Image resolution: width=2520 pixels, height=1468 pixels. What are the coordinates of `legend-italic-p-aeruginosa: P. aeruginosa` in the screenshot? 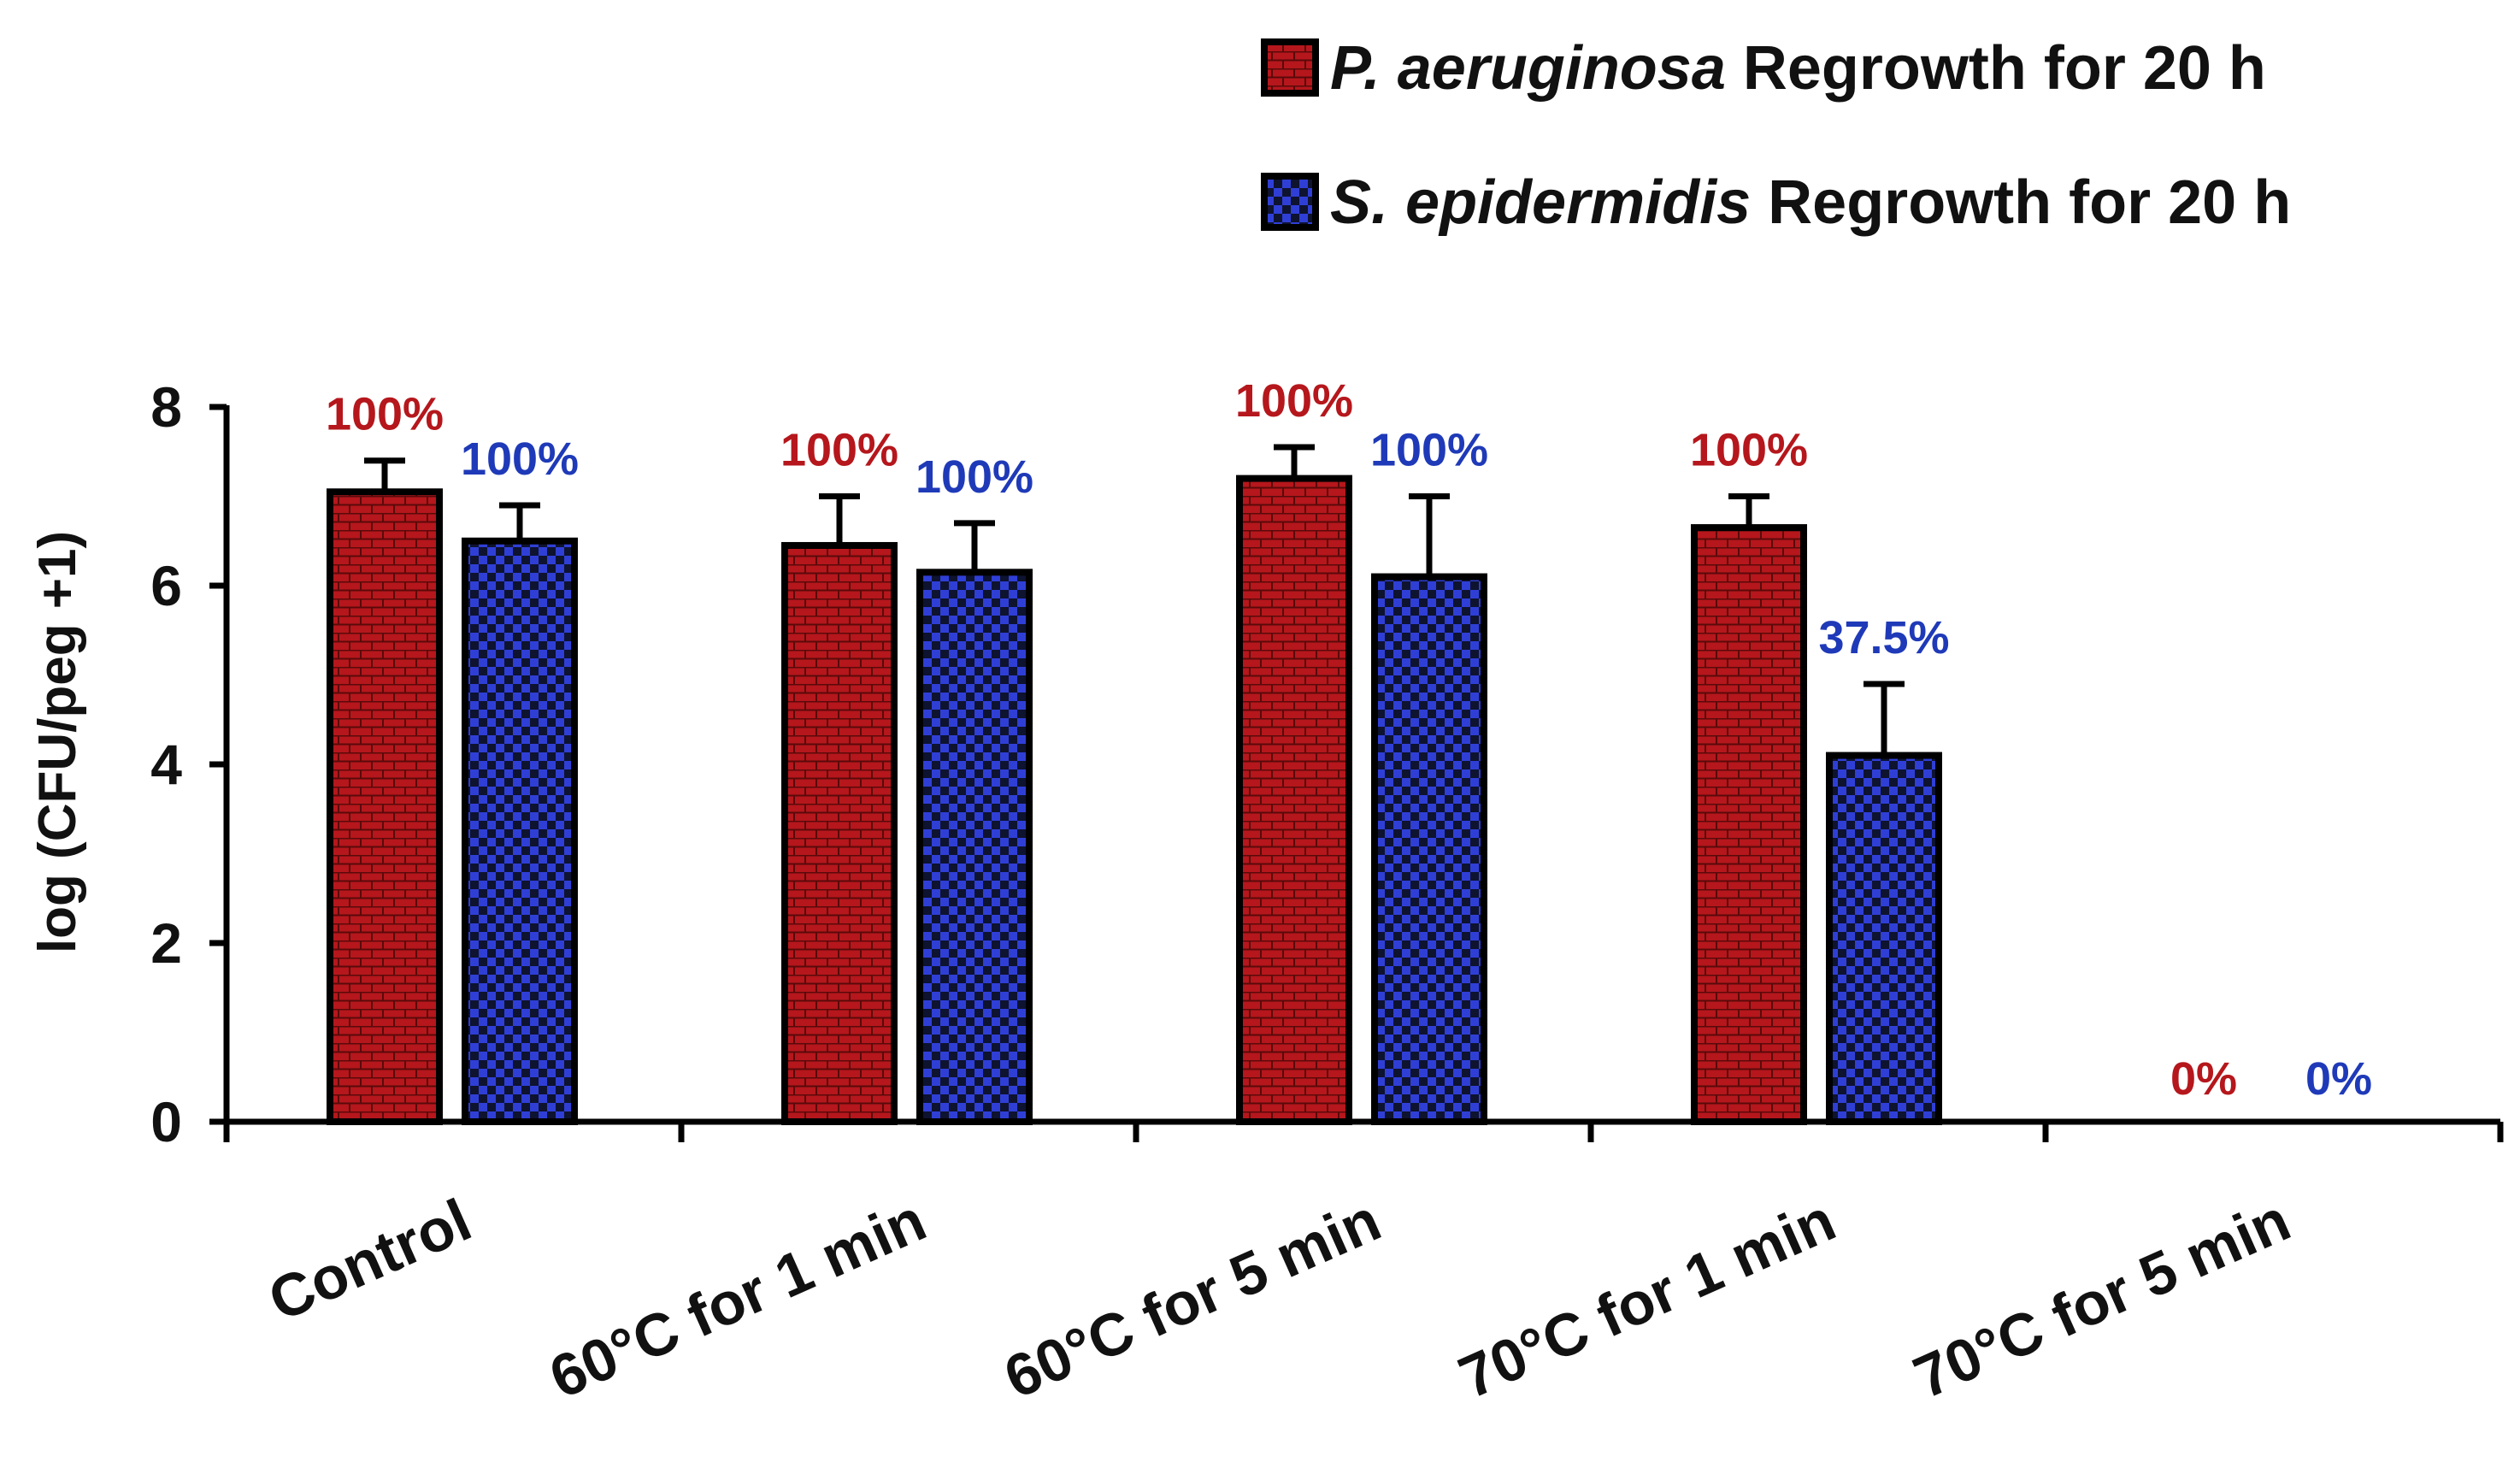 It's located at (1528, 68).